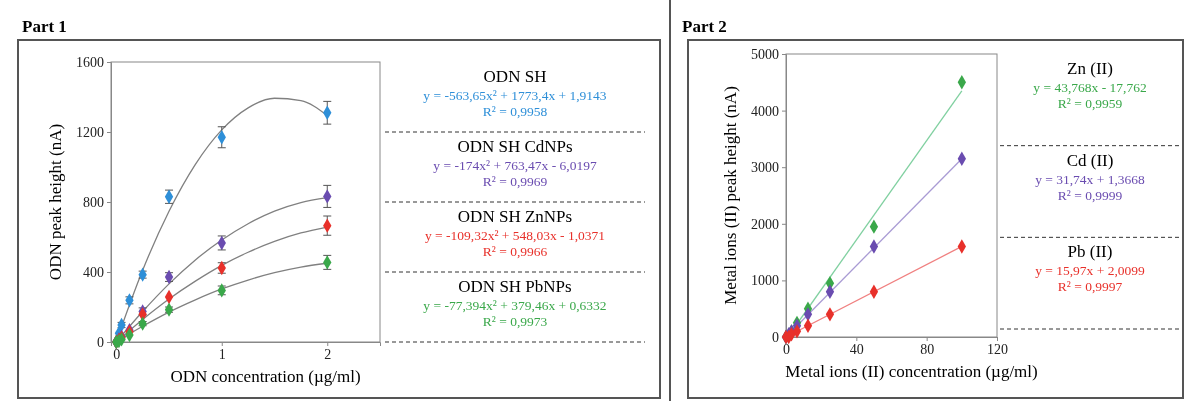  What do you see at coordinates (44, 26) in the screenshot?
I see `chart-title: Part 1` at bounding box center [44, 26].